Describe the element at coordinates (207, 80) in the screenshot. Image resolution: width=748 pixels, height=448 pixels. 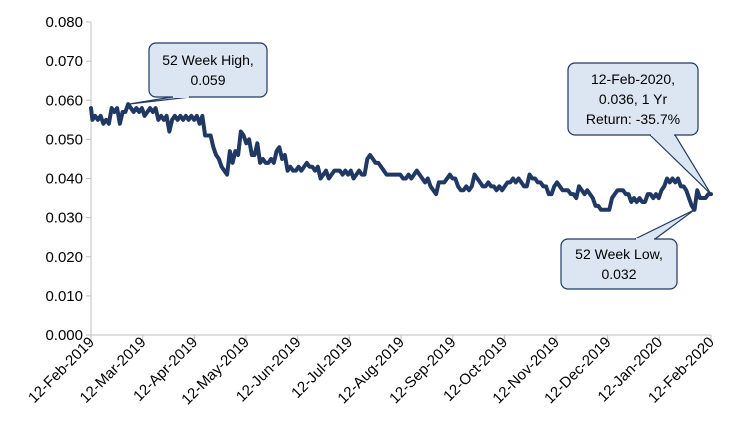
I see `callout-text: 0.059` at that location.